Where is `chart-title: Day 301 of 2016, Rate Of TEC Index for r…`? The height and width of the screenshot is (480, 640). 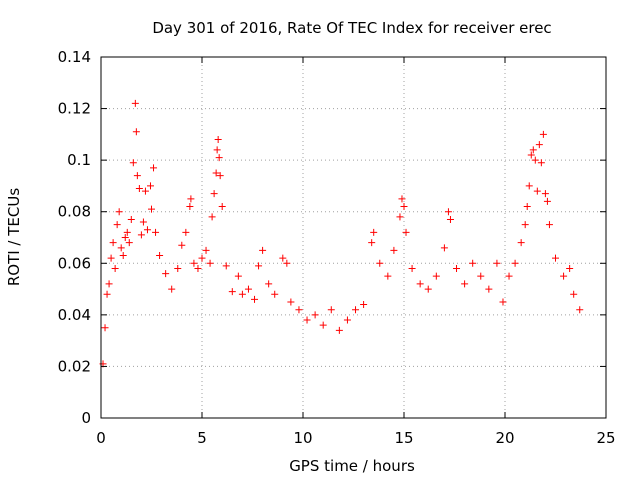 chart-title: Day 301 of 2016, Rate Of TEC Index for r… is located at coordinates (351, 28).